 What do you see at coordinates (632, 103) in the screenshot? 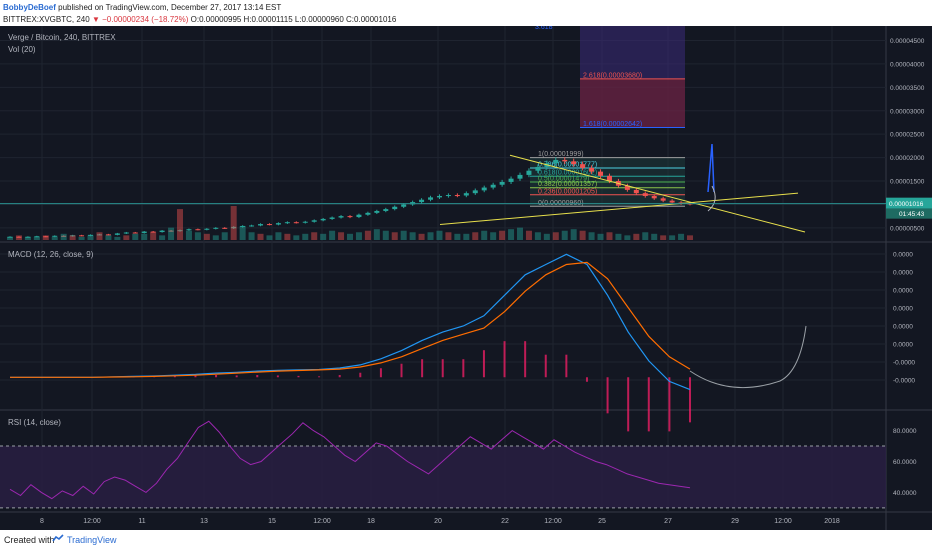
I see `fib-extension-zone` at bounding box center [632, 103].